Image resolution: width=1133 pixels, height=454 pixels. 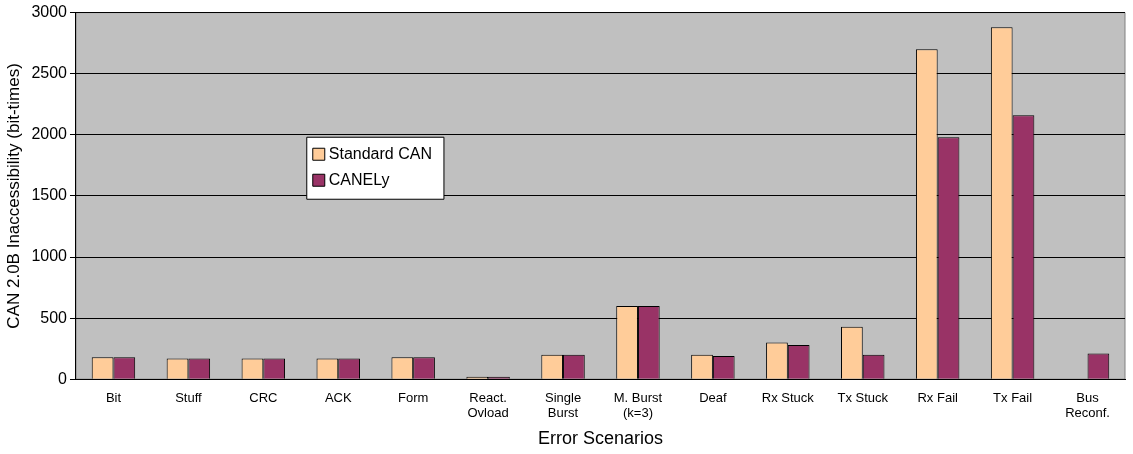 I want to click on x-tick-label: React. Ovload, so click(x=488, y=405).